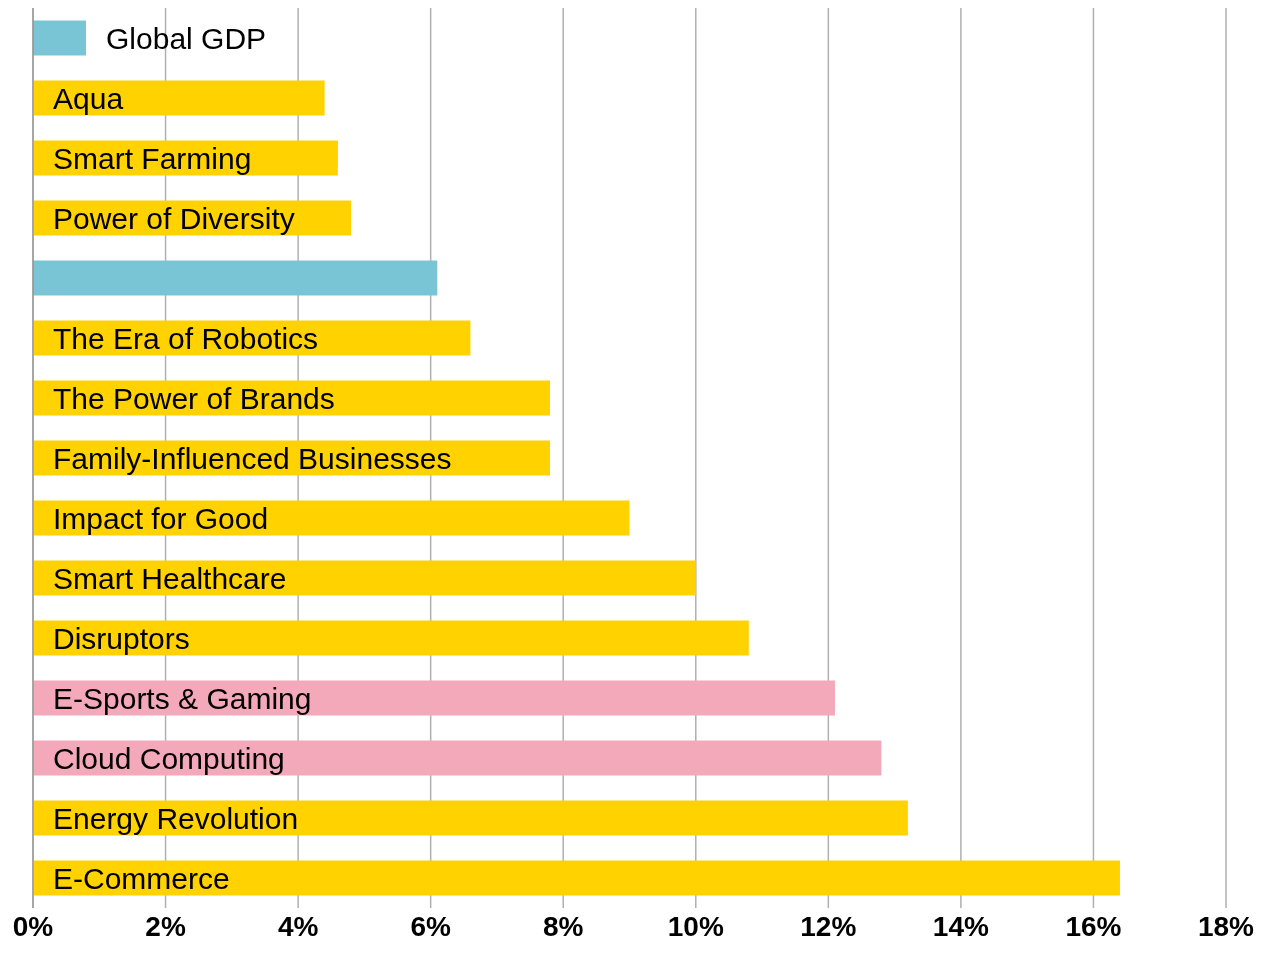 Image resolution: width=1275 pixels, height=968 pixels. I want to click on x-tick-label: 16%, so click(1093, 926).